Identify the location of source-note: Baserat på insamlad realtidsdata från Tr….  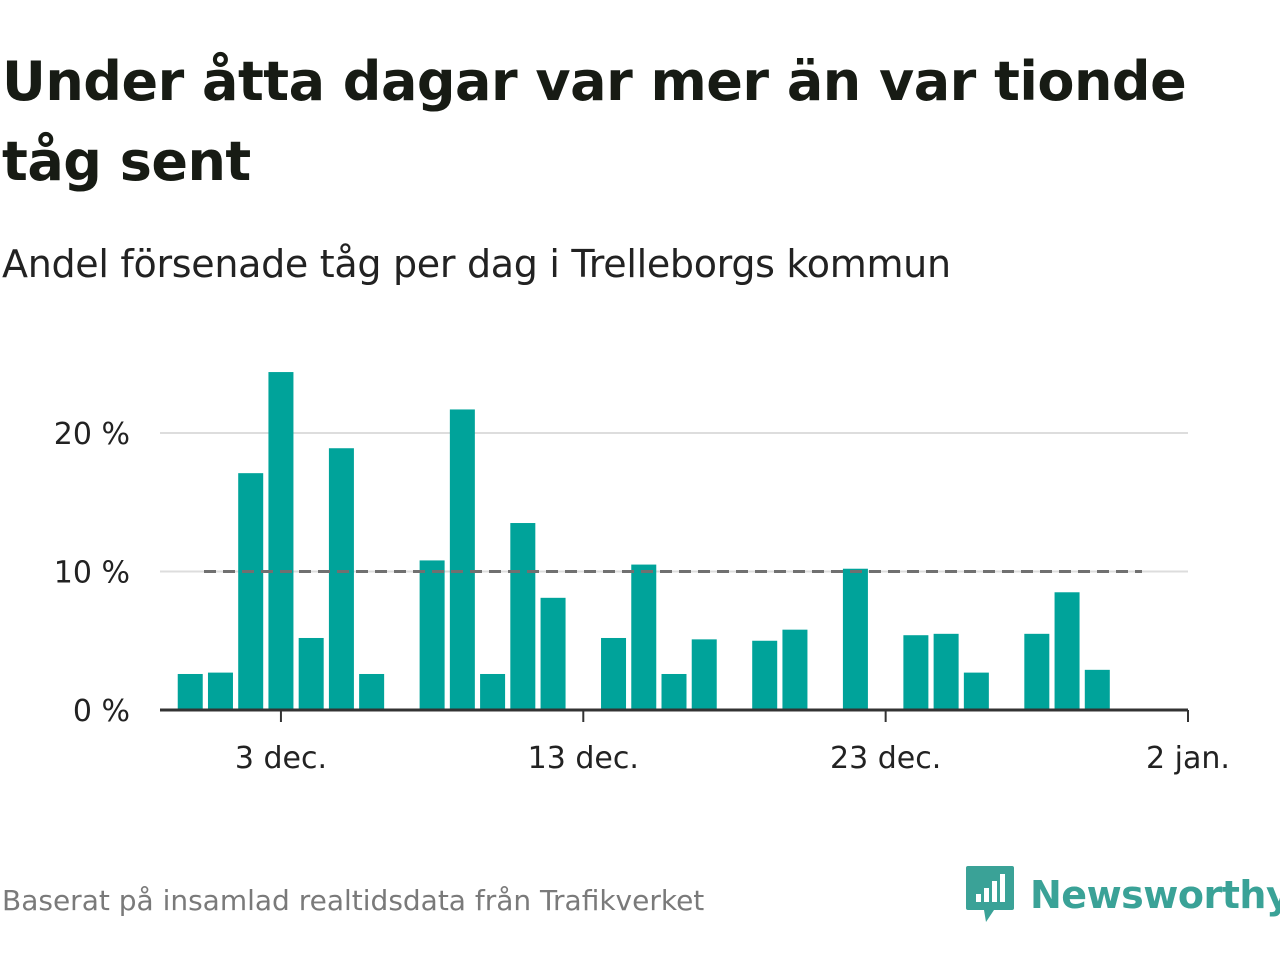
(353, 900).